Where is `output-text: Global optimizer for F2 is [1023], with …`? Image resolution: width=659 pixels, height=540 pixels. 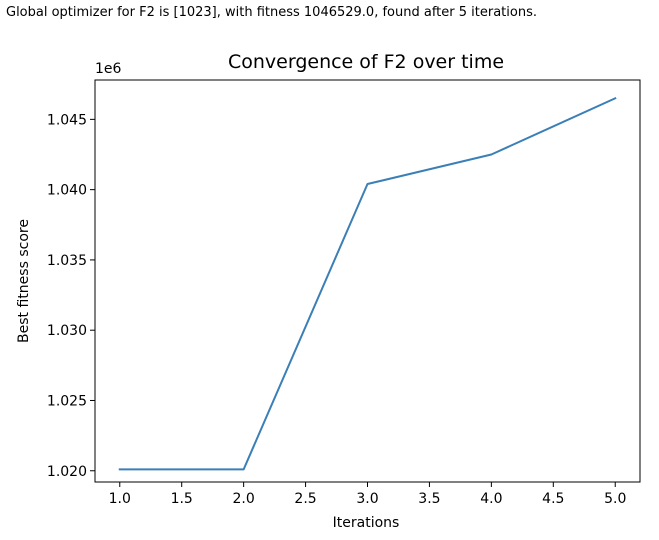
output-text: Global optimizer for F2 is [1023], with … is located at coordinates (271, 12).